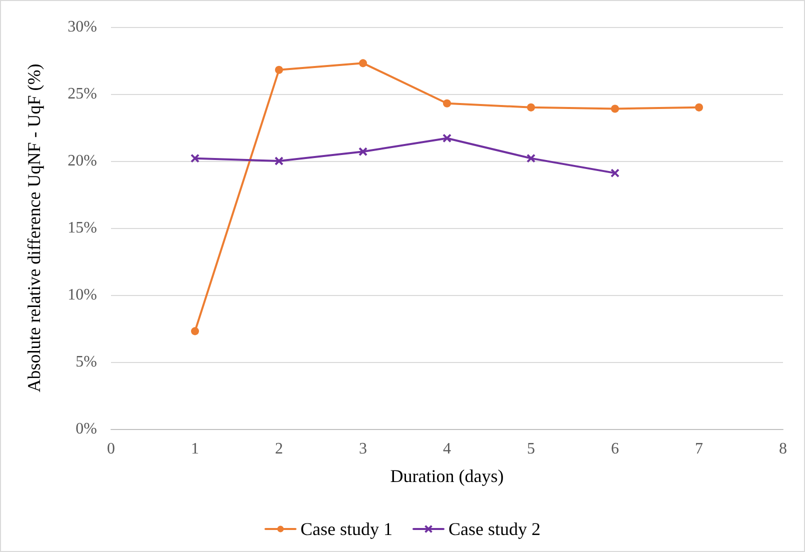 This screenshot has height=552, width=805. What do you see at coordinates (111, 449) in the screenshot?
I see `x-tick-label: 0` at bounding box center [111, 449].